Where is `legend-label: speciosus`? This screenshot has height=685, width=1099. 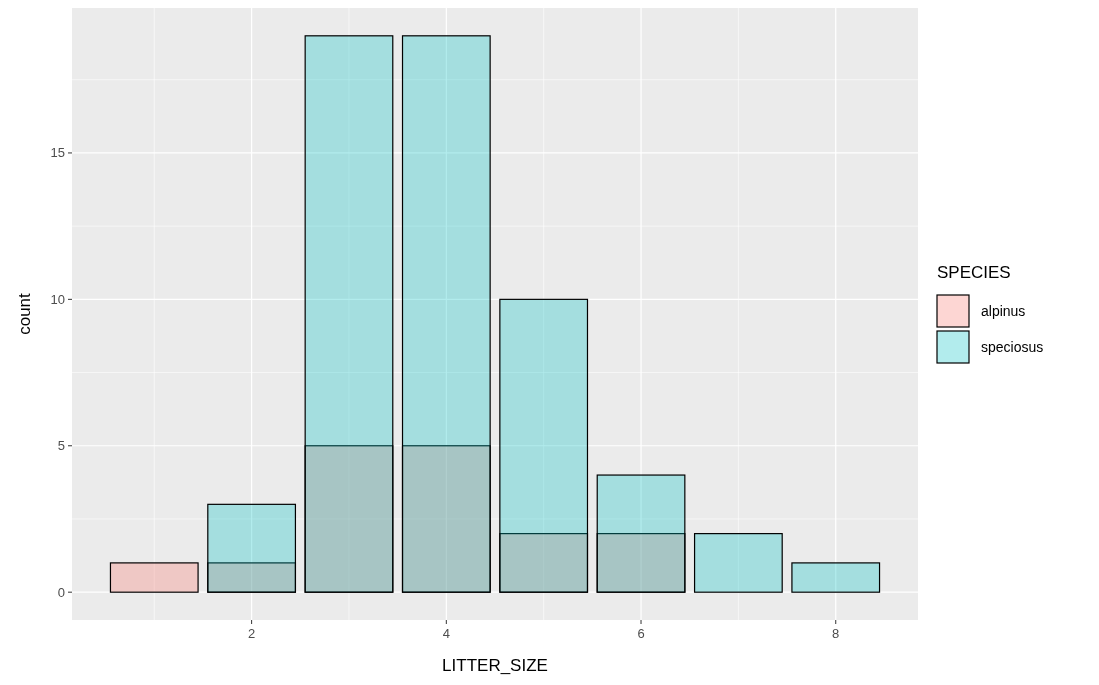 legend-label: speciosus is located at coordinates (1012, 347).